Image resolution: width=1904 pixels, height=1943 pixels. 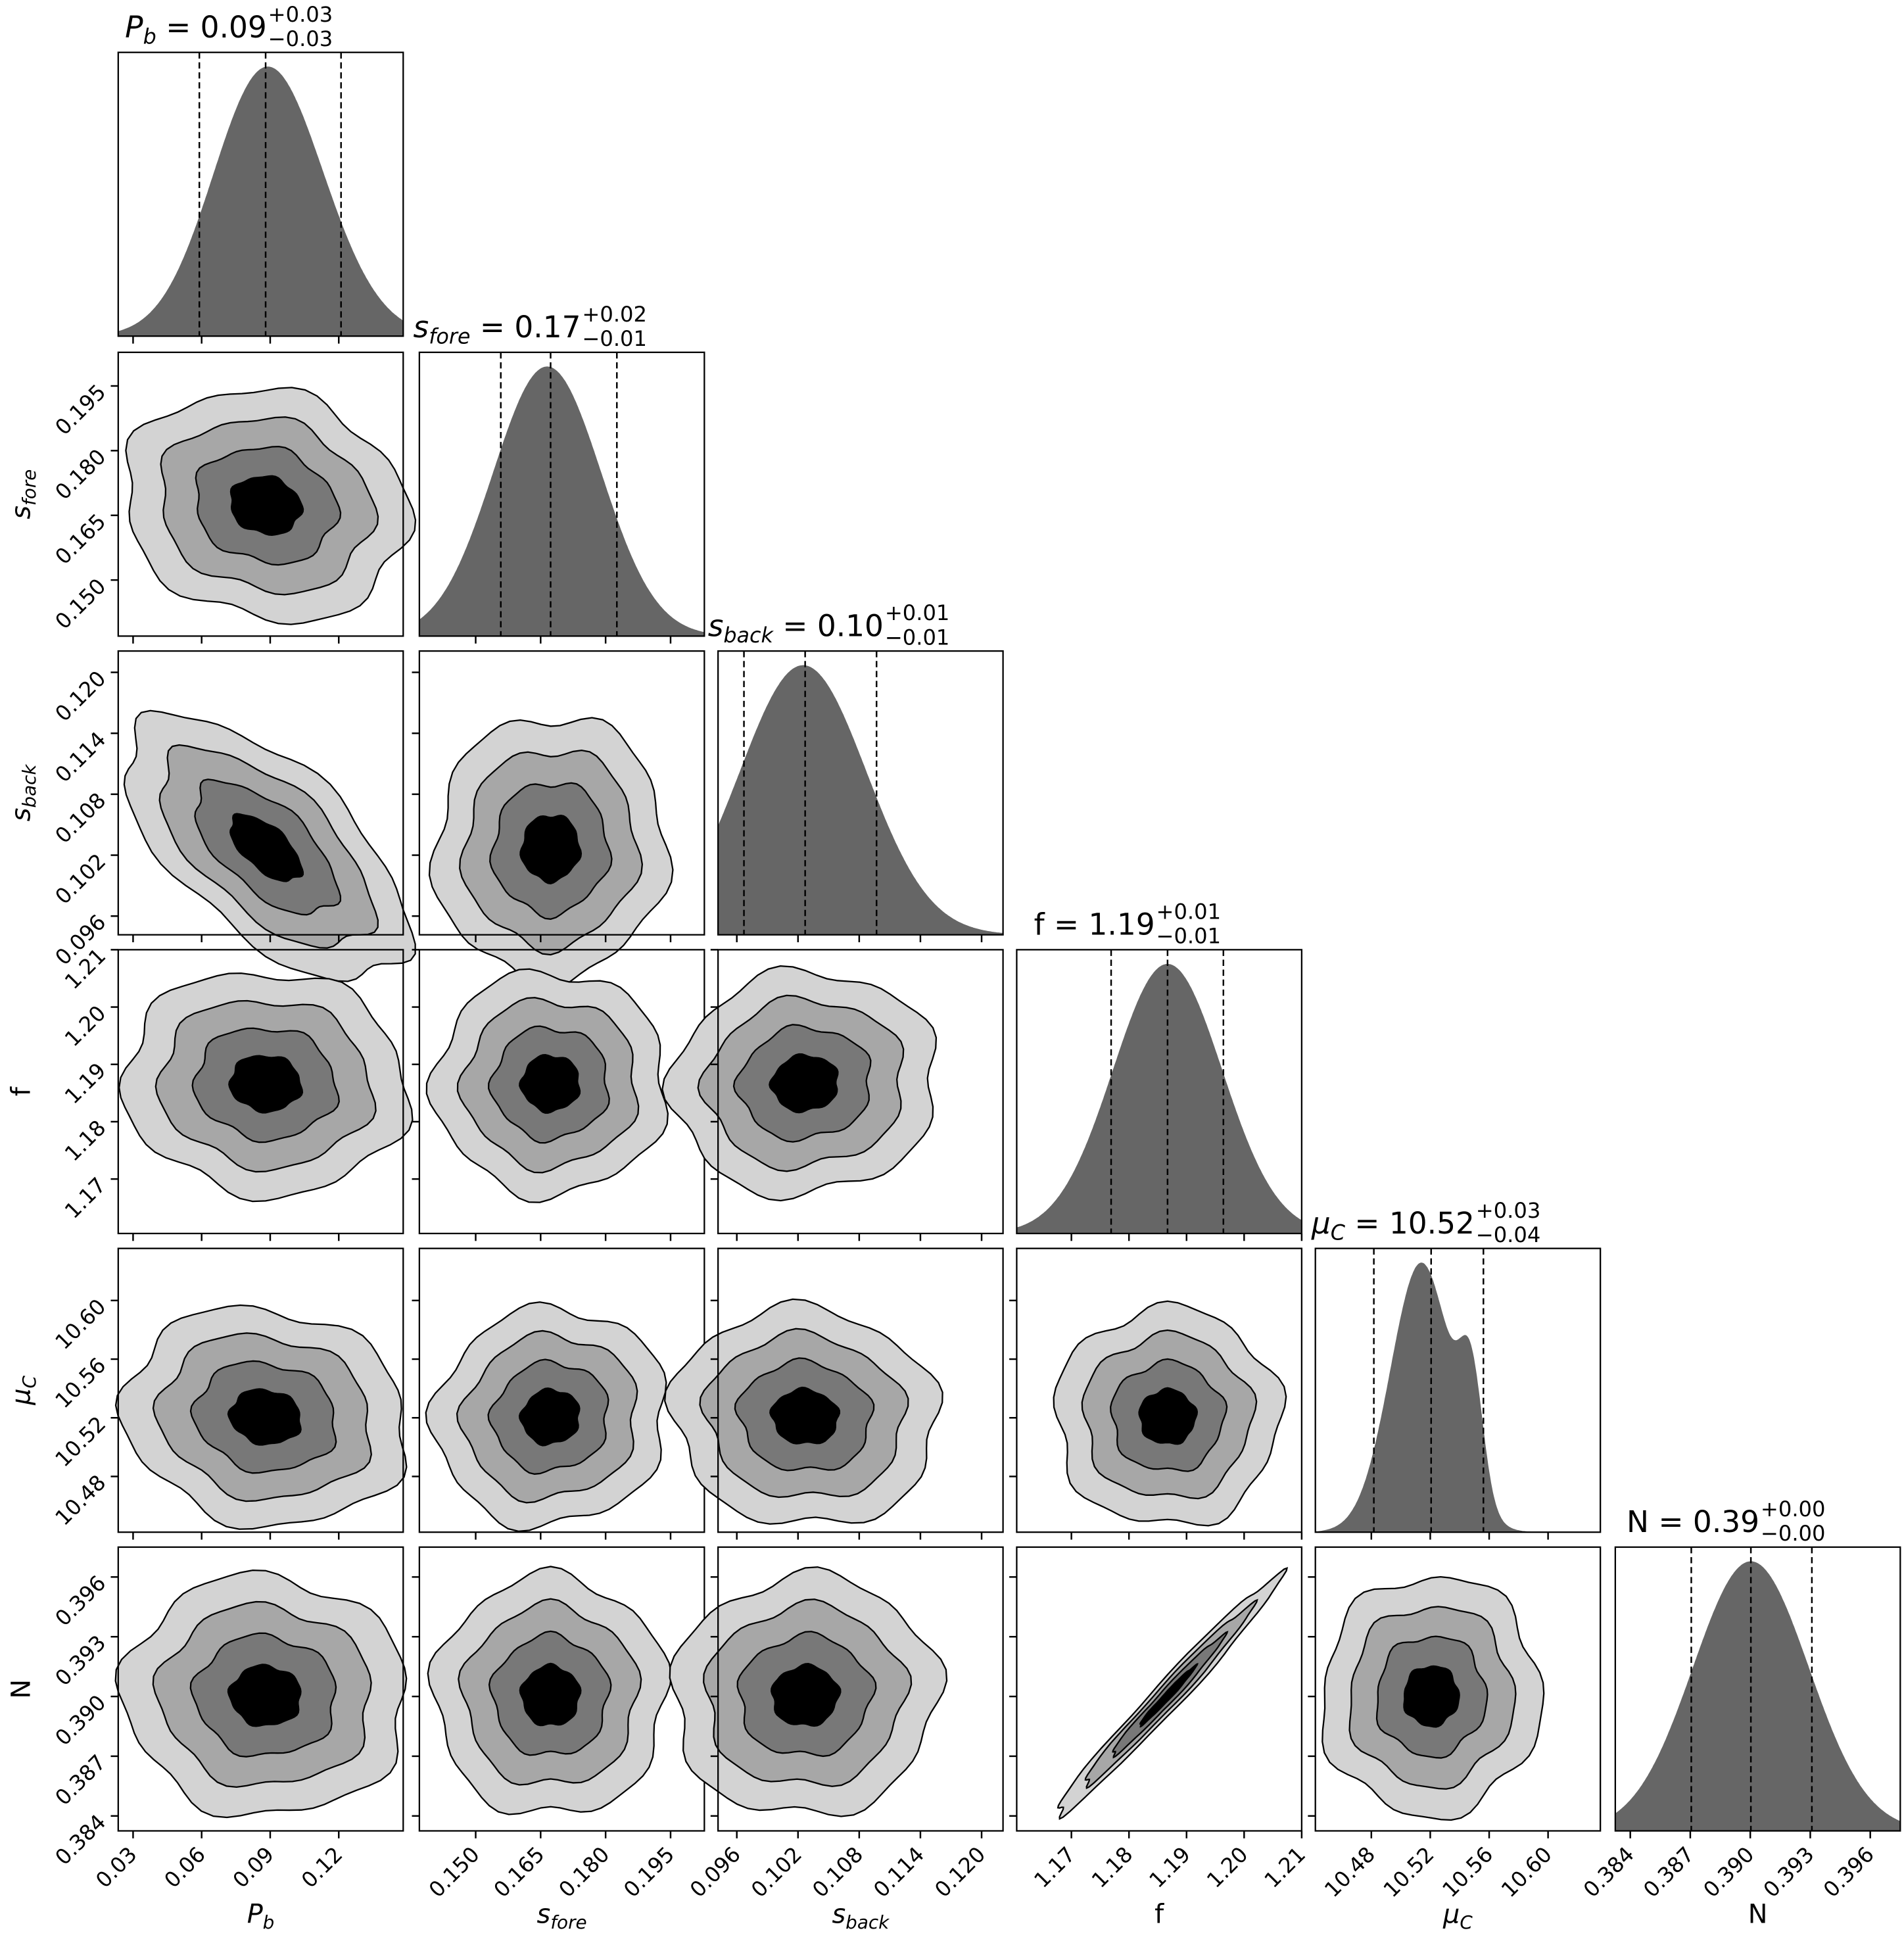 What do you see at coordinates (116, 1867) in the screenshot?
I see `x-tick-label: 0.03` at bounding box center [116, 1867].